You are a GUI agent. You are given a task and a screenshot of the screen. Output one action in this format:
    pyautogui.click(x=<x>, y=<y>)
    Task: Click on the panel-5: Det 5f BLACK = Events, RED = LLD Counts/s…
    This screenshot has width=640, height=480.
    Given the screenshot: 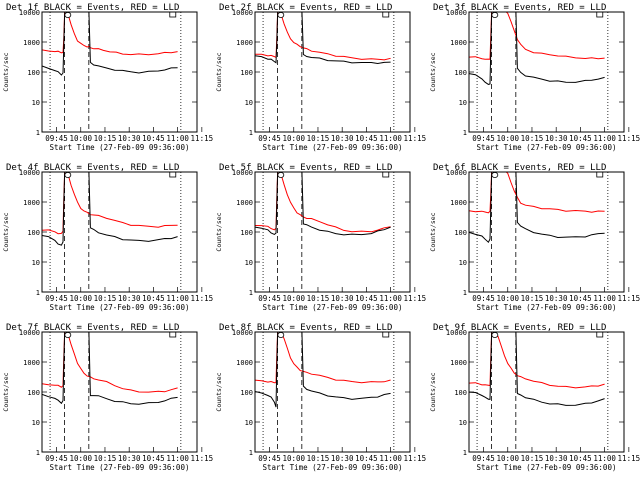 What is the action you would take?
    pyautogui.click(x=320, y=237)
    